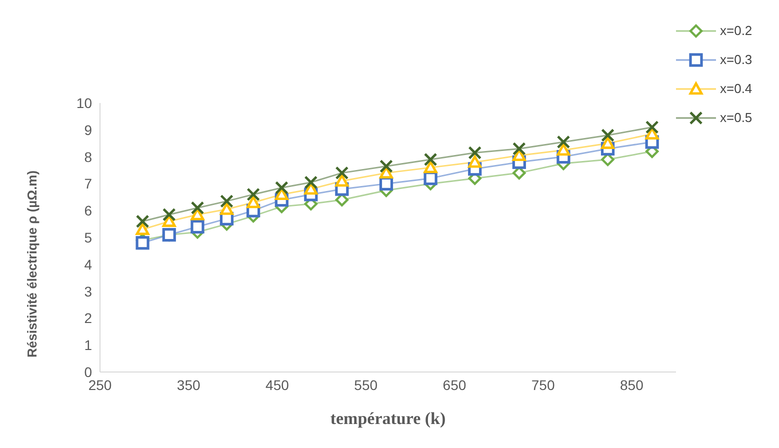 This screenshot has height=448, width=779. Describe the element at coordinates (736, 30) in the screenshot. I see `legend-label: x=0.2` at that location.